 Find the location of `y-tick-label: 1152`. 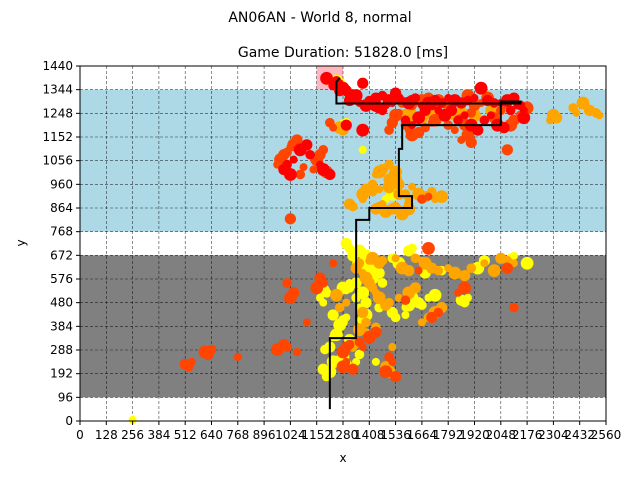

y-tick-label: 1152 is located at coordinates (57, 137).